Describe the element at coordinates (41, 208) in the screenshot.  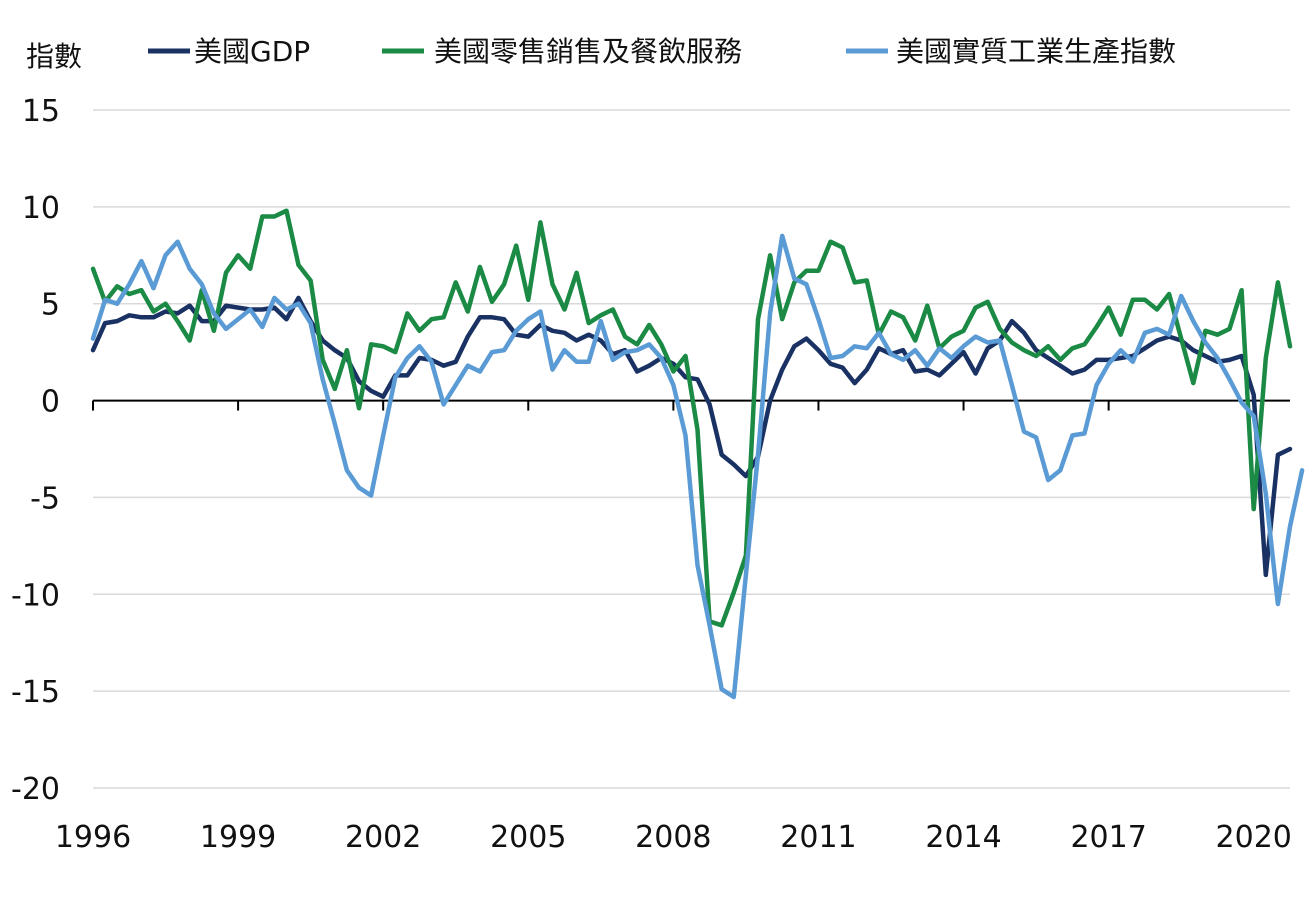
I see `y-tick-label: 10` at that location.